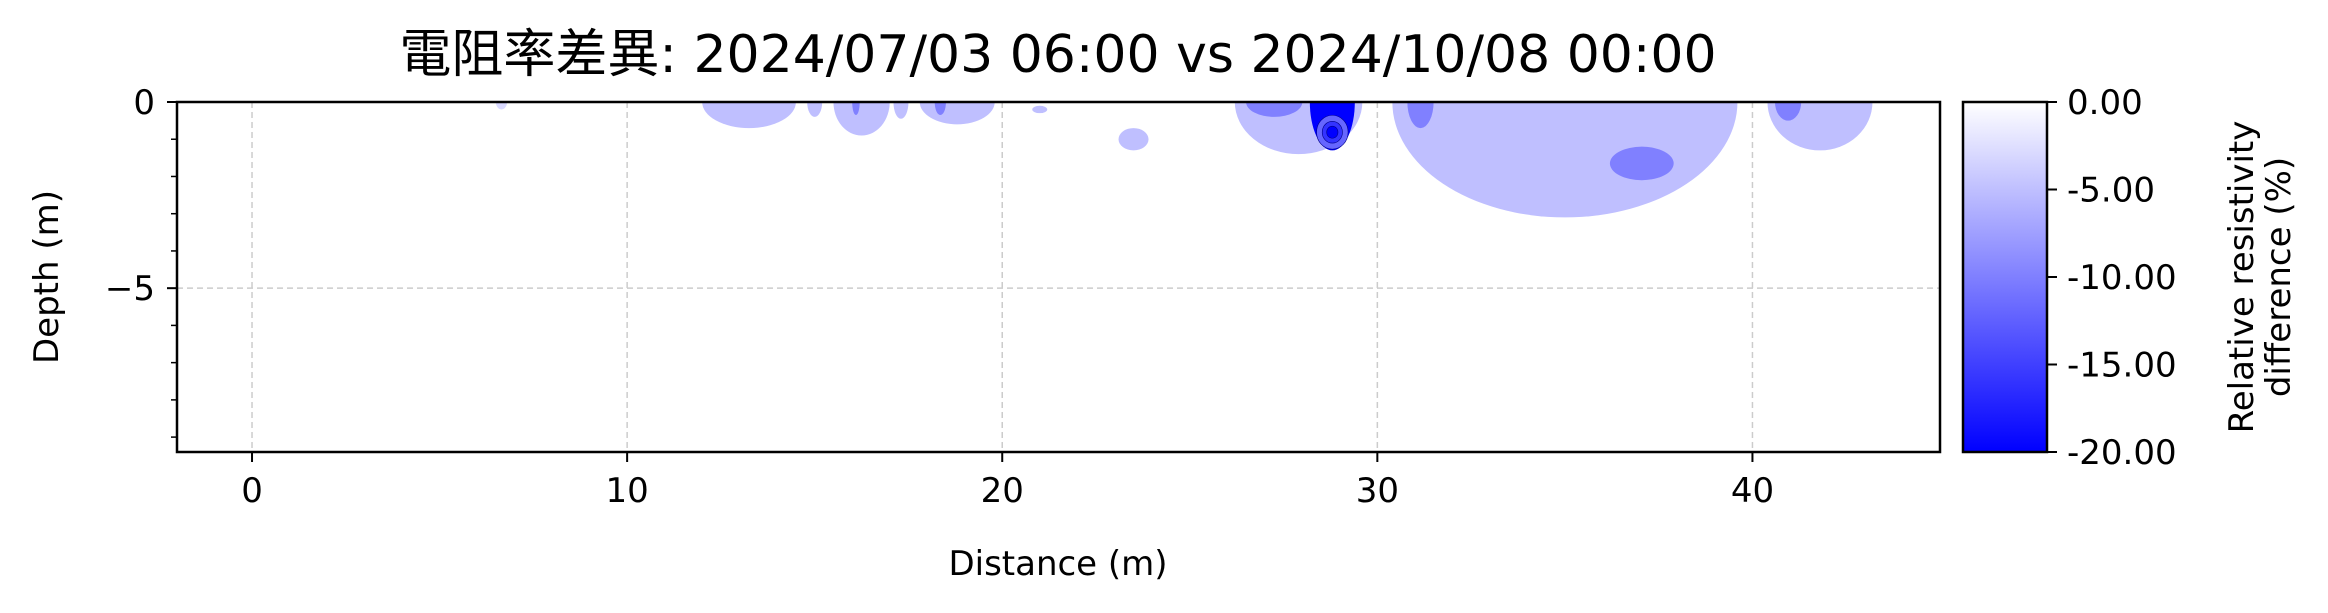 This screenshot has height=613, width=2328. Describe the element at coordinates (2122, 366) in the screenshot. I see `colorbar-tick-label: -15.00` at that location.